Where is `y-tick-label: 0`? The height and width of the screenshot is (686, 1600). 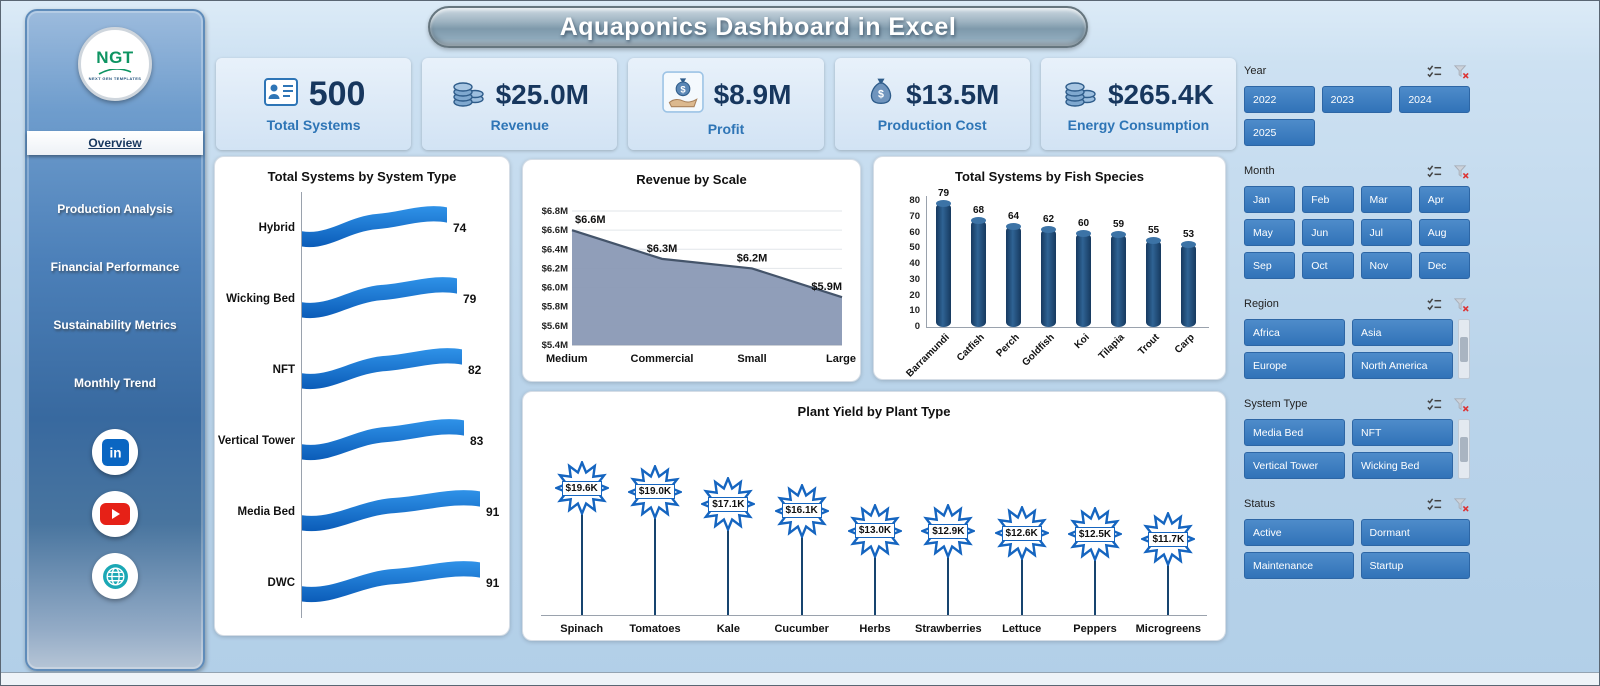 y-tick-label: 0 is located at coordinates (917, 326).